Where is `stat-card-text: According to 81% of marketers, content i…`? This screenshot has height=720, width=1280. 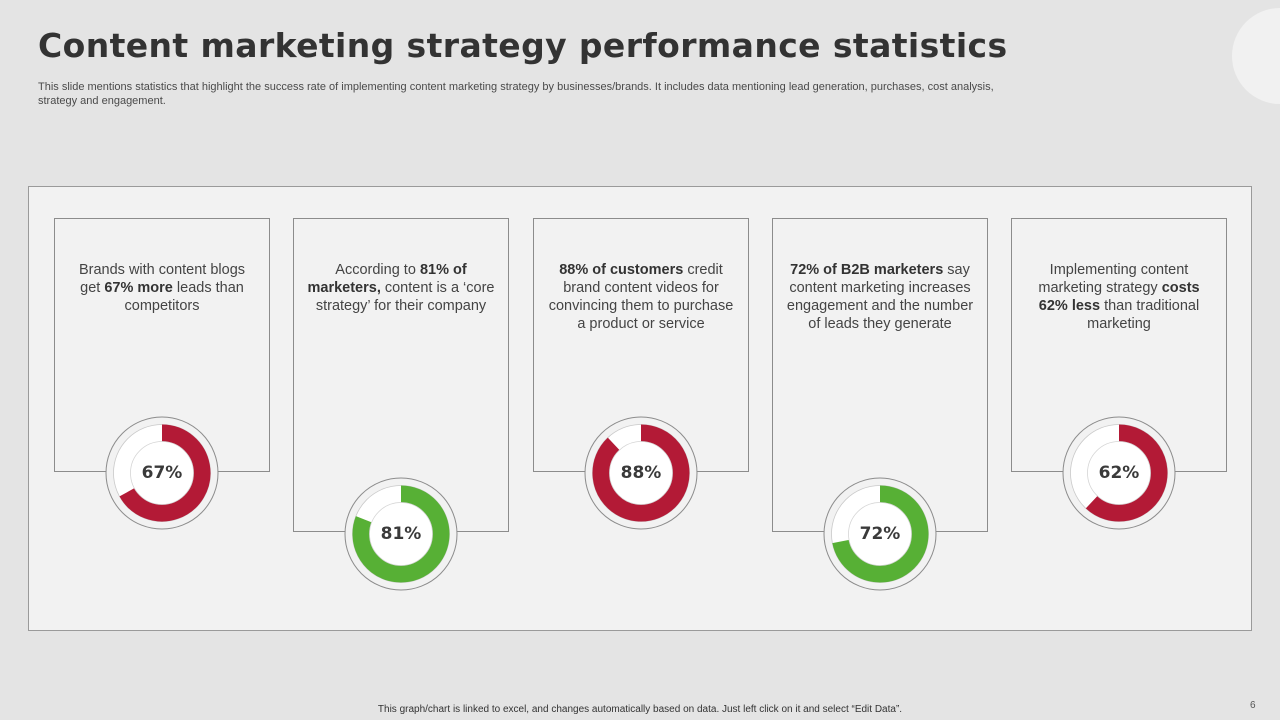
stat-card-text: According to 81% of marketers, content i… is located at coordinates (401, 288).